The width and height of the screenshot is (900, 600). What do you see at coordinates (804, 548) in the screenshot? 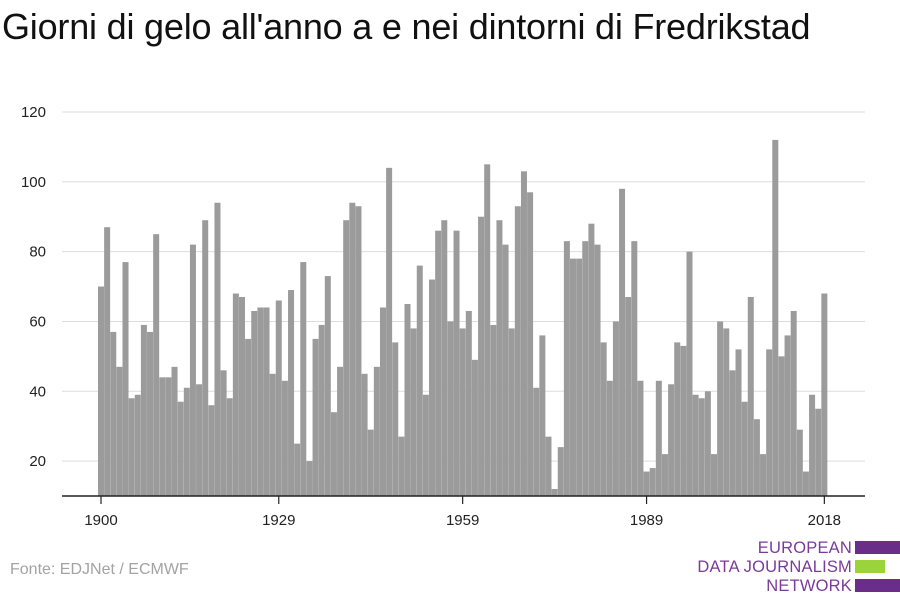
I see `logo-line-1: EUROPEAN` at bounding box center [804, 548].